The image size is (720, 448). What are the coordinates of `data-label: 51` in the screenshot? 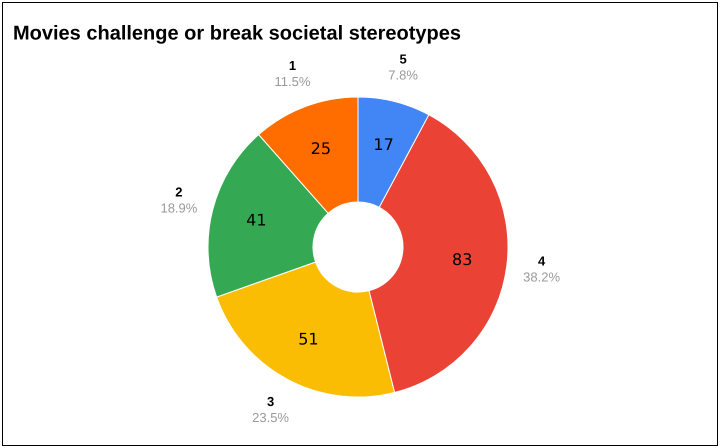 It's located at (308, 339).